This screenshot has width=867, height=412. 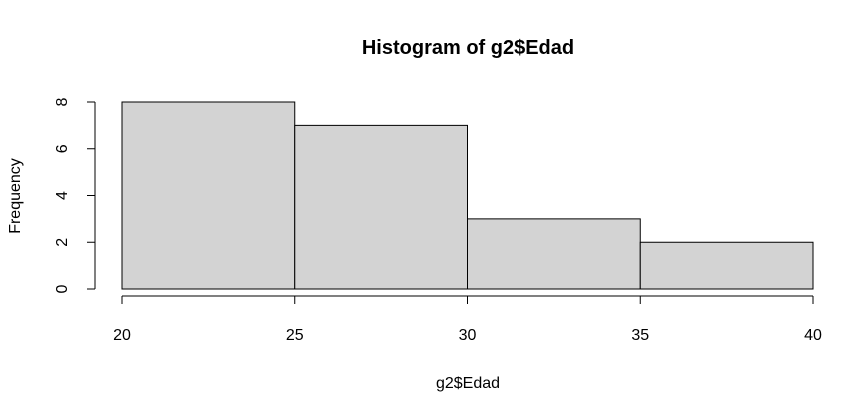 What do you see at coordinates (62, 101) in the screenshot?
I see `y-tick-label: 8` at bounding box center [62, 101].